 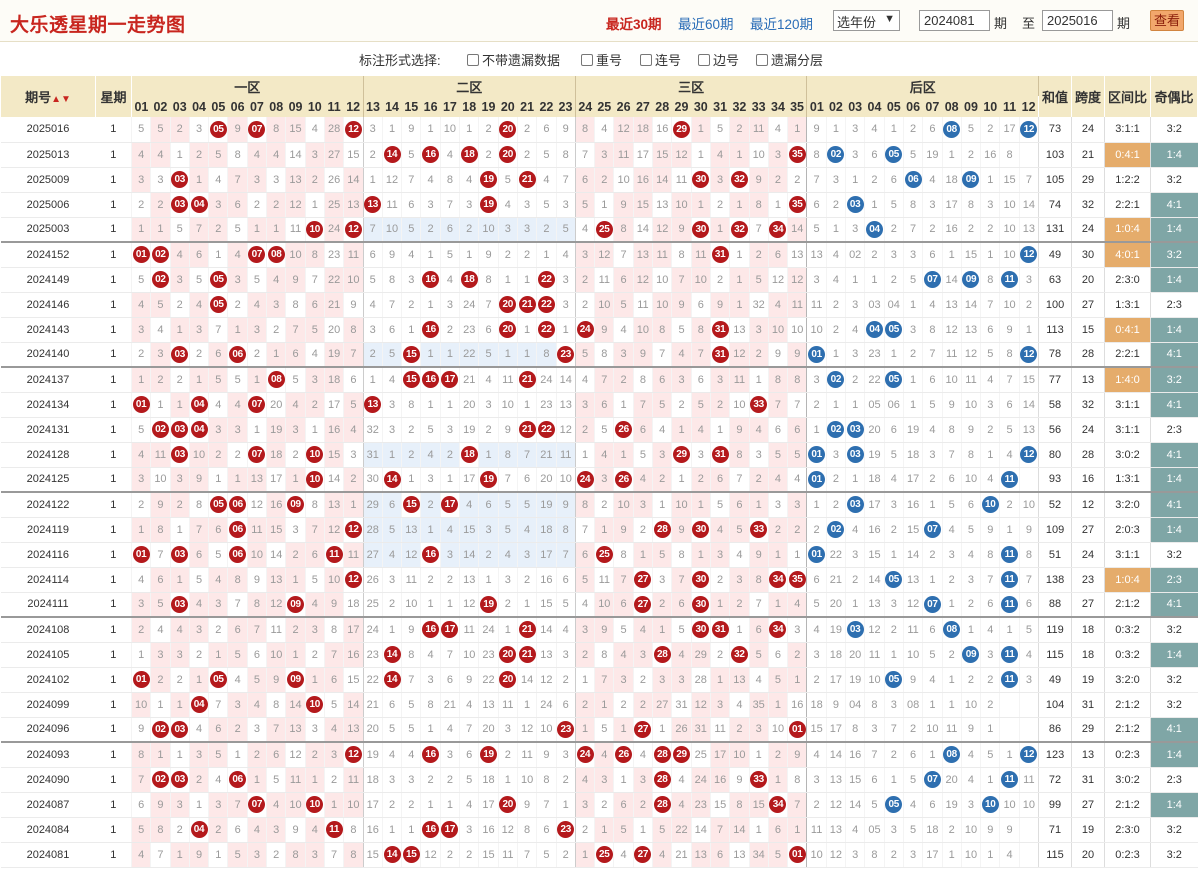 I want to click on back-number-cell: 4, so click(x=912, y=805).